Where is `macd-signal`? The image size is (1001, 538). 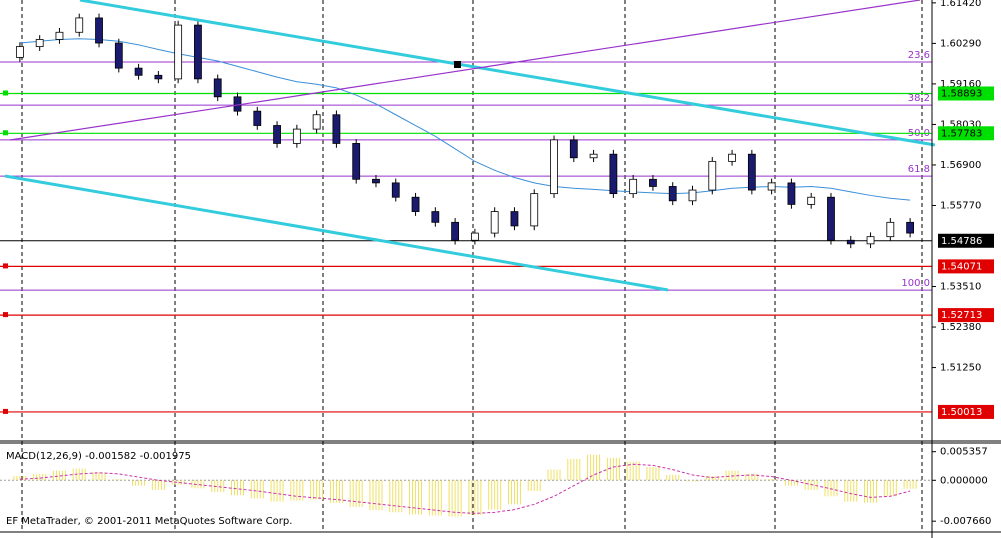
macd-signal is located at coordinates (465, 488).